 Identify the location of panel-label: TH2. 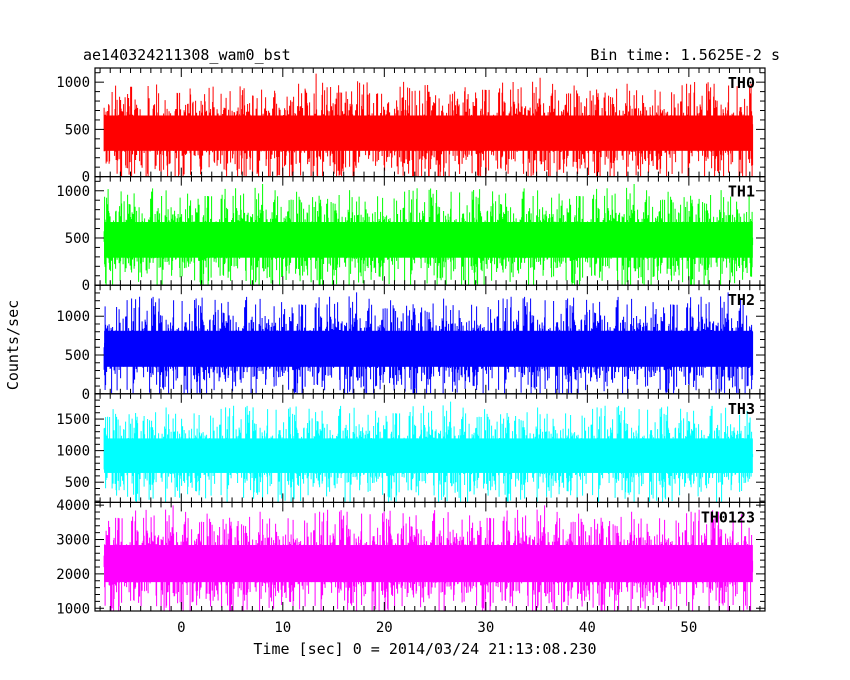
(741, 300).